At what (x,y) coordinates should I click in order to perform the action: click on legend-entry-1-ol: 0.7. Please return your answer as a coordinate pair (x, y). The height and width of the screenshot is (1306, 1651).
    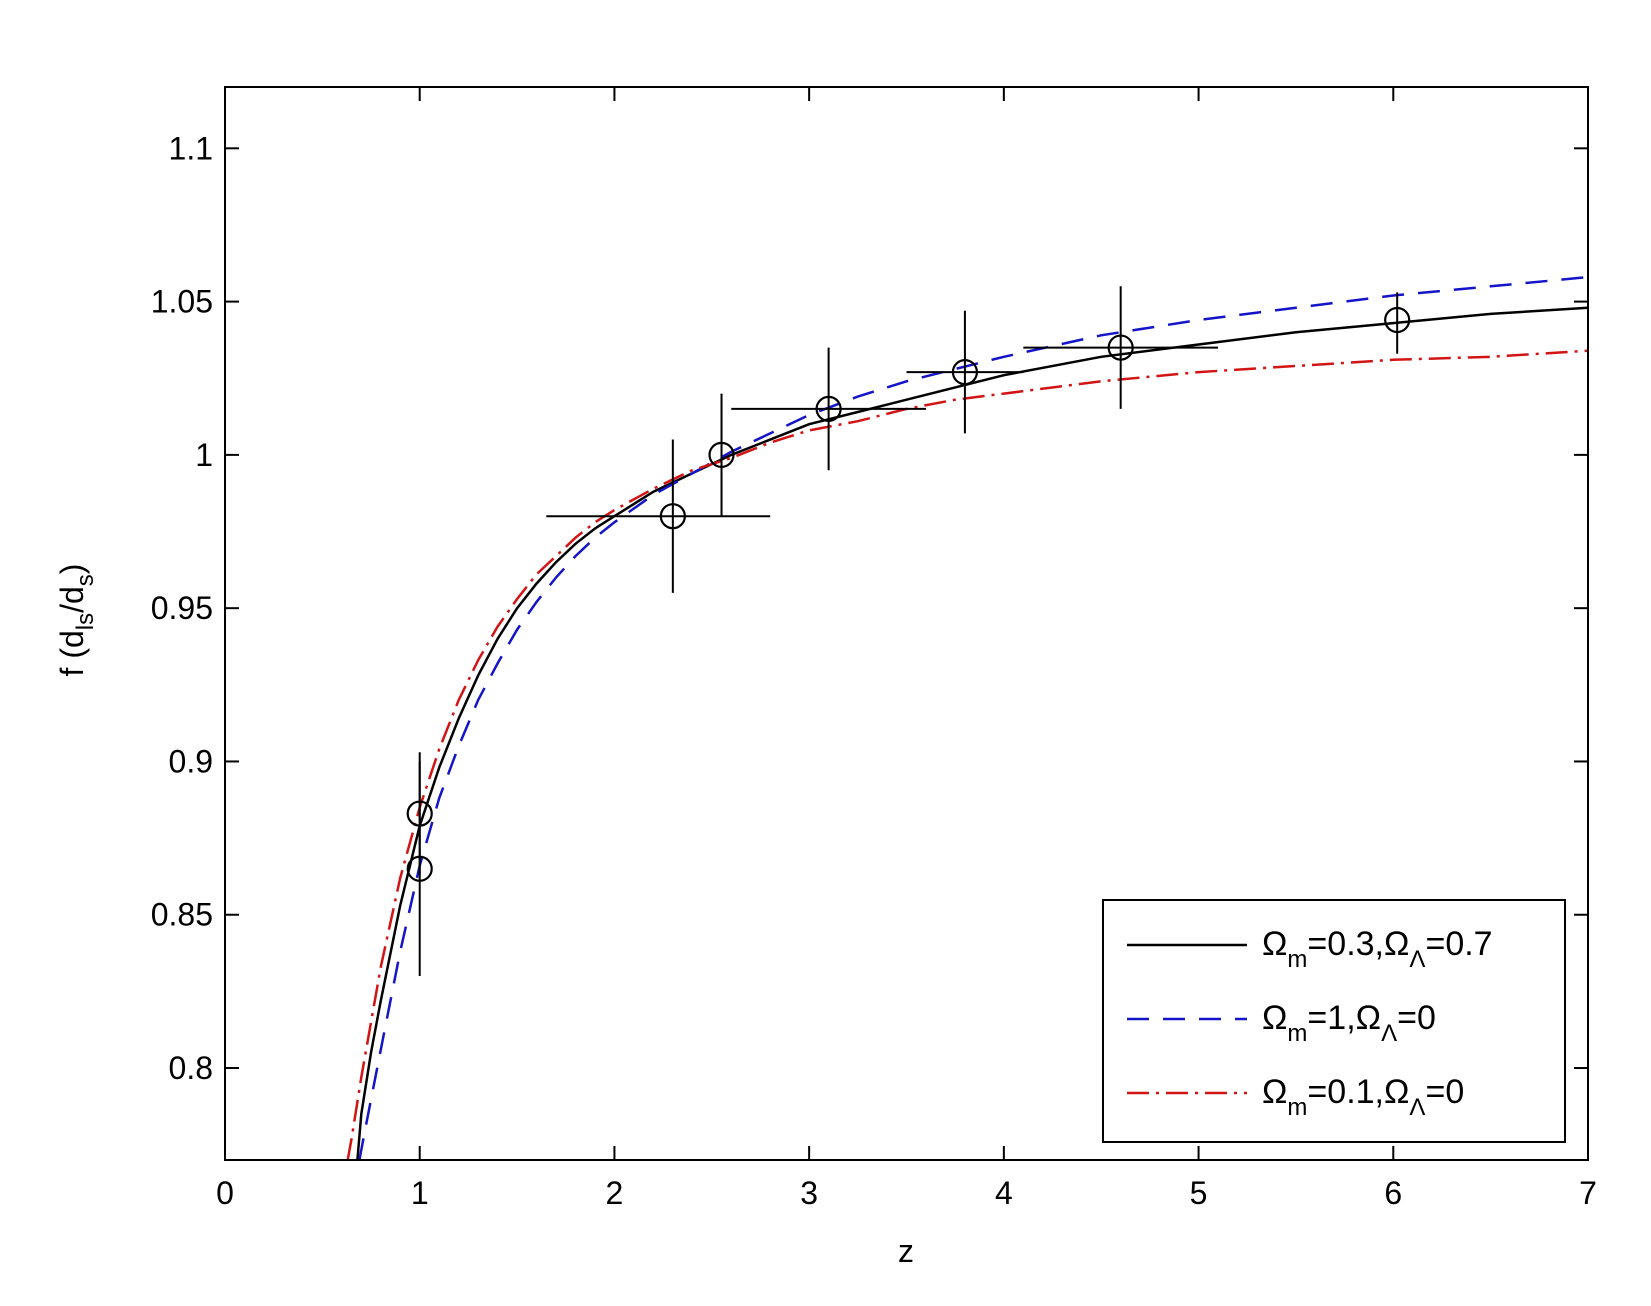
    Looking at the image, I should click on (1468, 944).